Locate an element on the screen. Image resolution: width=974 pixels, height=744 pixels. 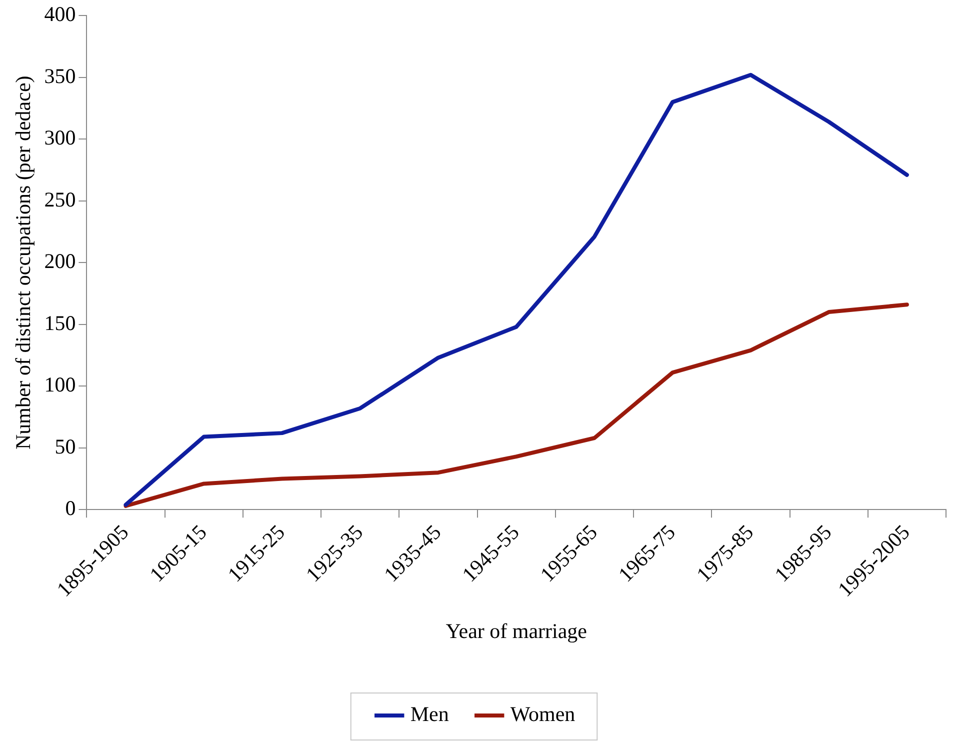
y-tick-label: 100 is located at coordinates (60, 384).